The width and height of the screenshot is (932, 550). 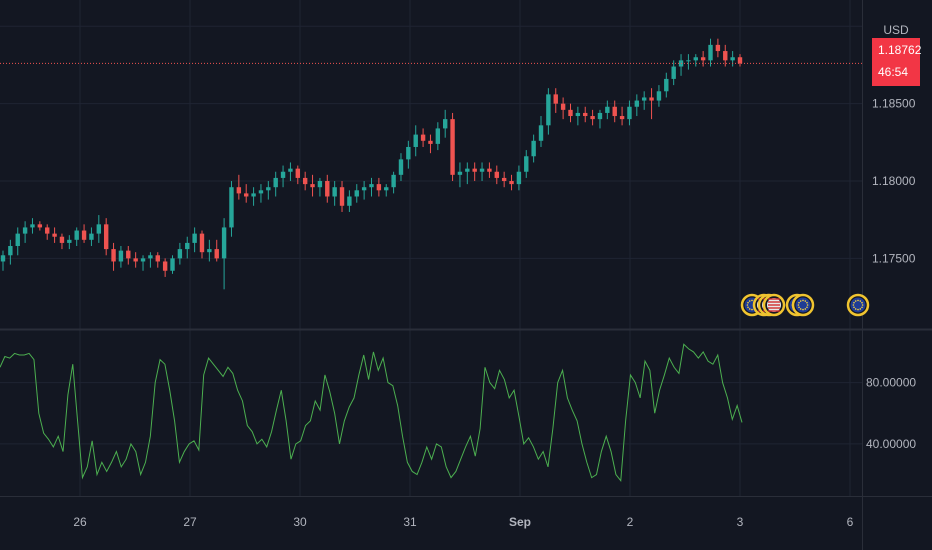 What do you see at coordinates (891, 413) in the screenshot?
I see `oscillator-axis: 80.00000 40.00000` at bounding box center [891, 413].